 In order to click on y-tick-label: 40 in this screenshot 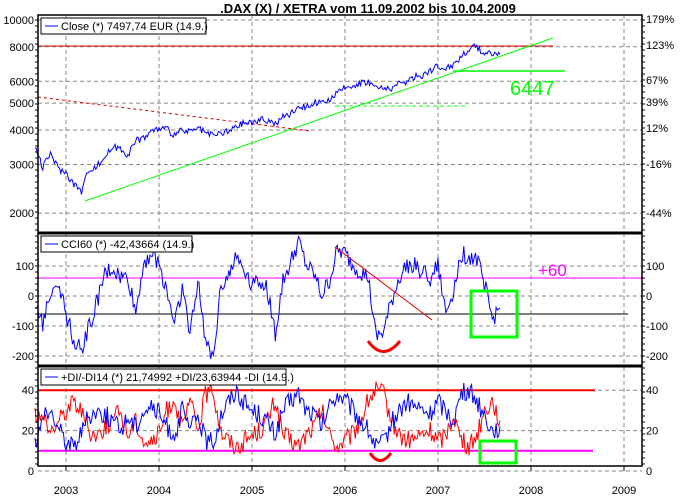, I will do `click(28, 391)`.